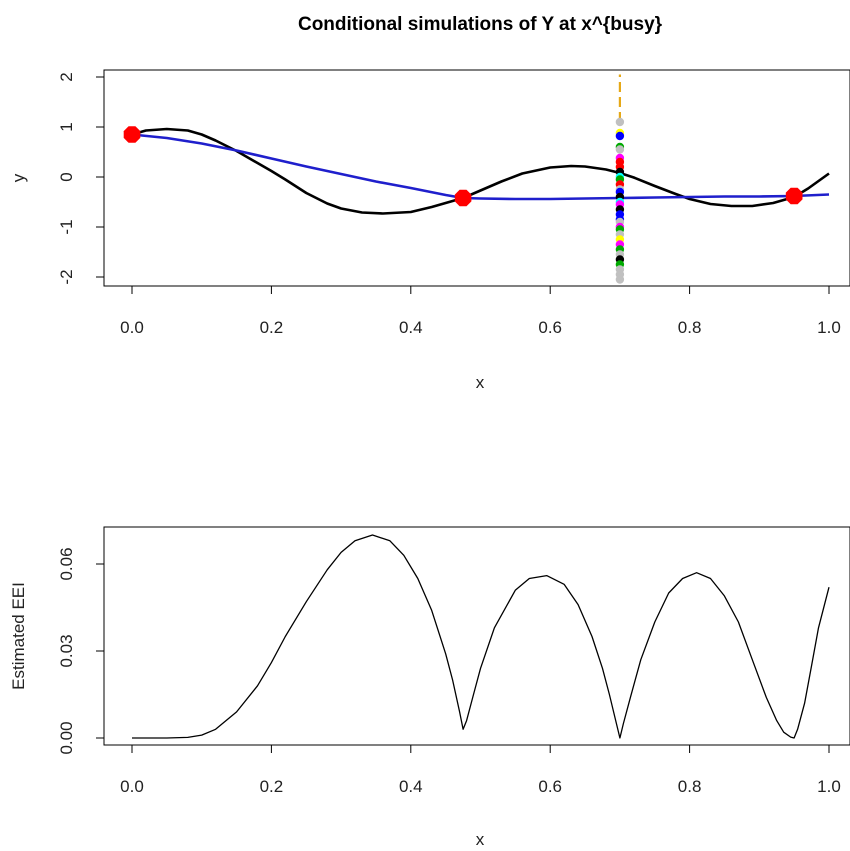 The width and height of the screenshot is (850, 851). What do you see at coordinates (66, 126) in the screenshot?
I see `y-tick-label: 1` at bounding box center [66, 126].